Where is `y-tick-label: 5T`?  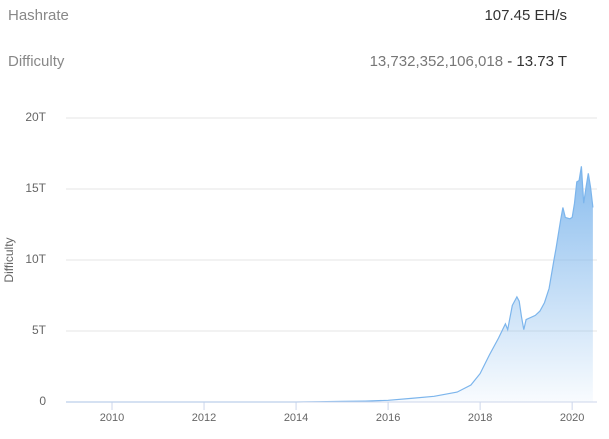
y-tick-label: 5T is located at coordinates (39, 330).